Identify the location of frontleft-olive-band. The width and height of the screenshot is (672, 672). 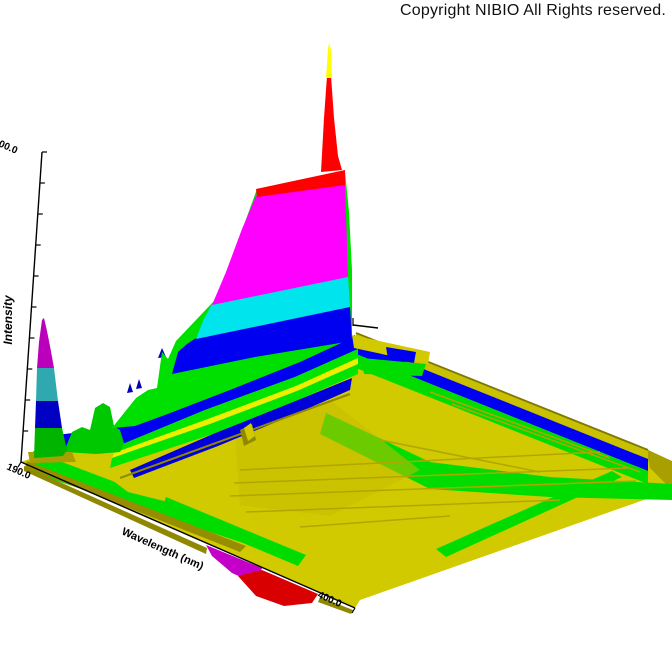
(135, 506).